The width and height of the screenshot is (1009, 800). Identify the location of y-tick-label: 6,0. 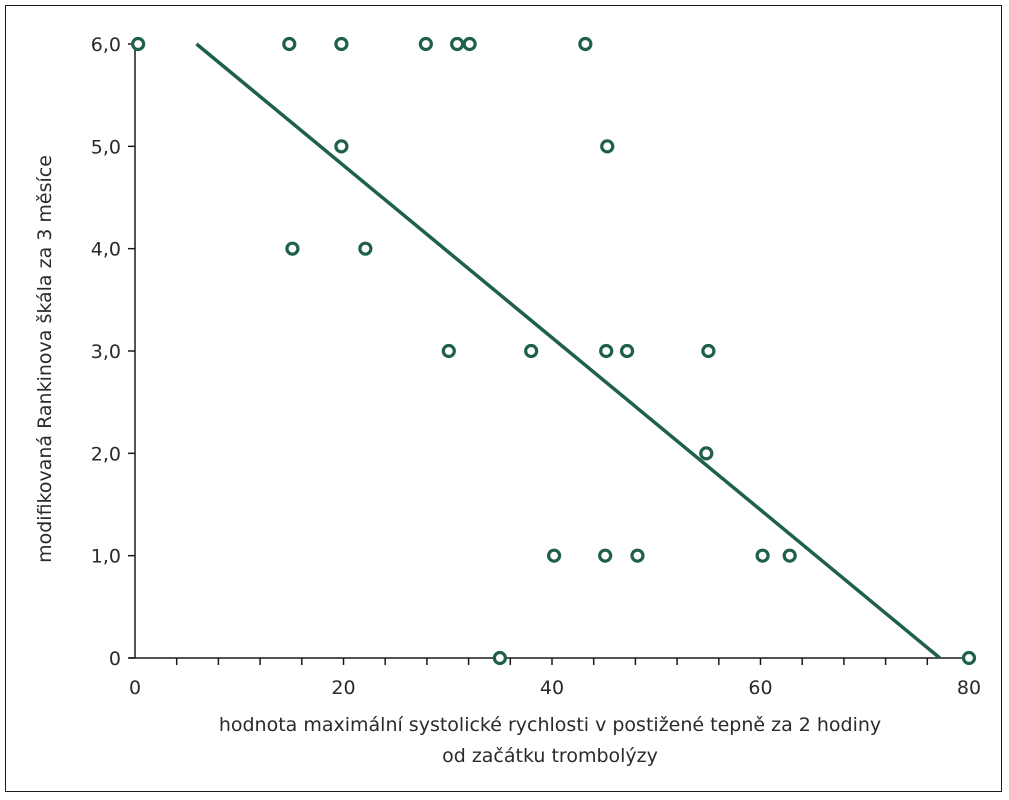
(106, 45).